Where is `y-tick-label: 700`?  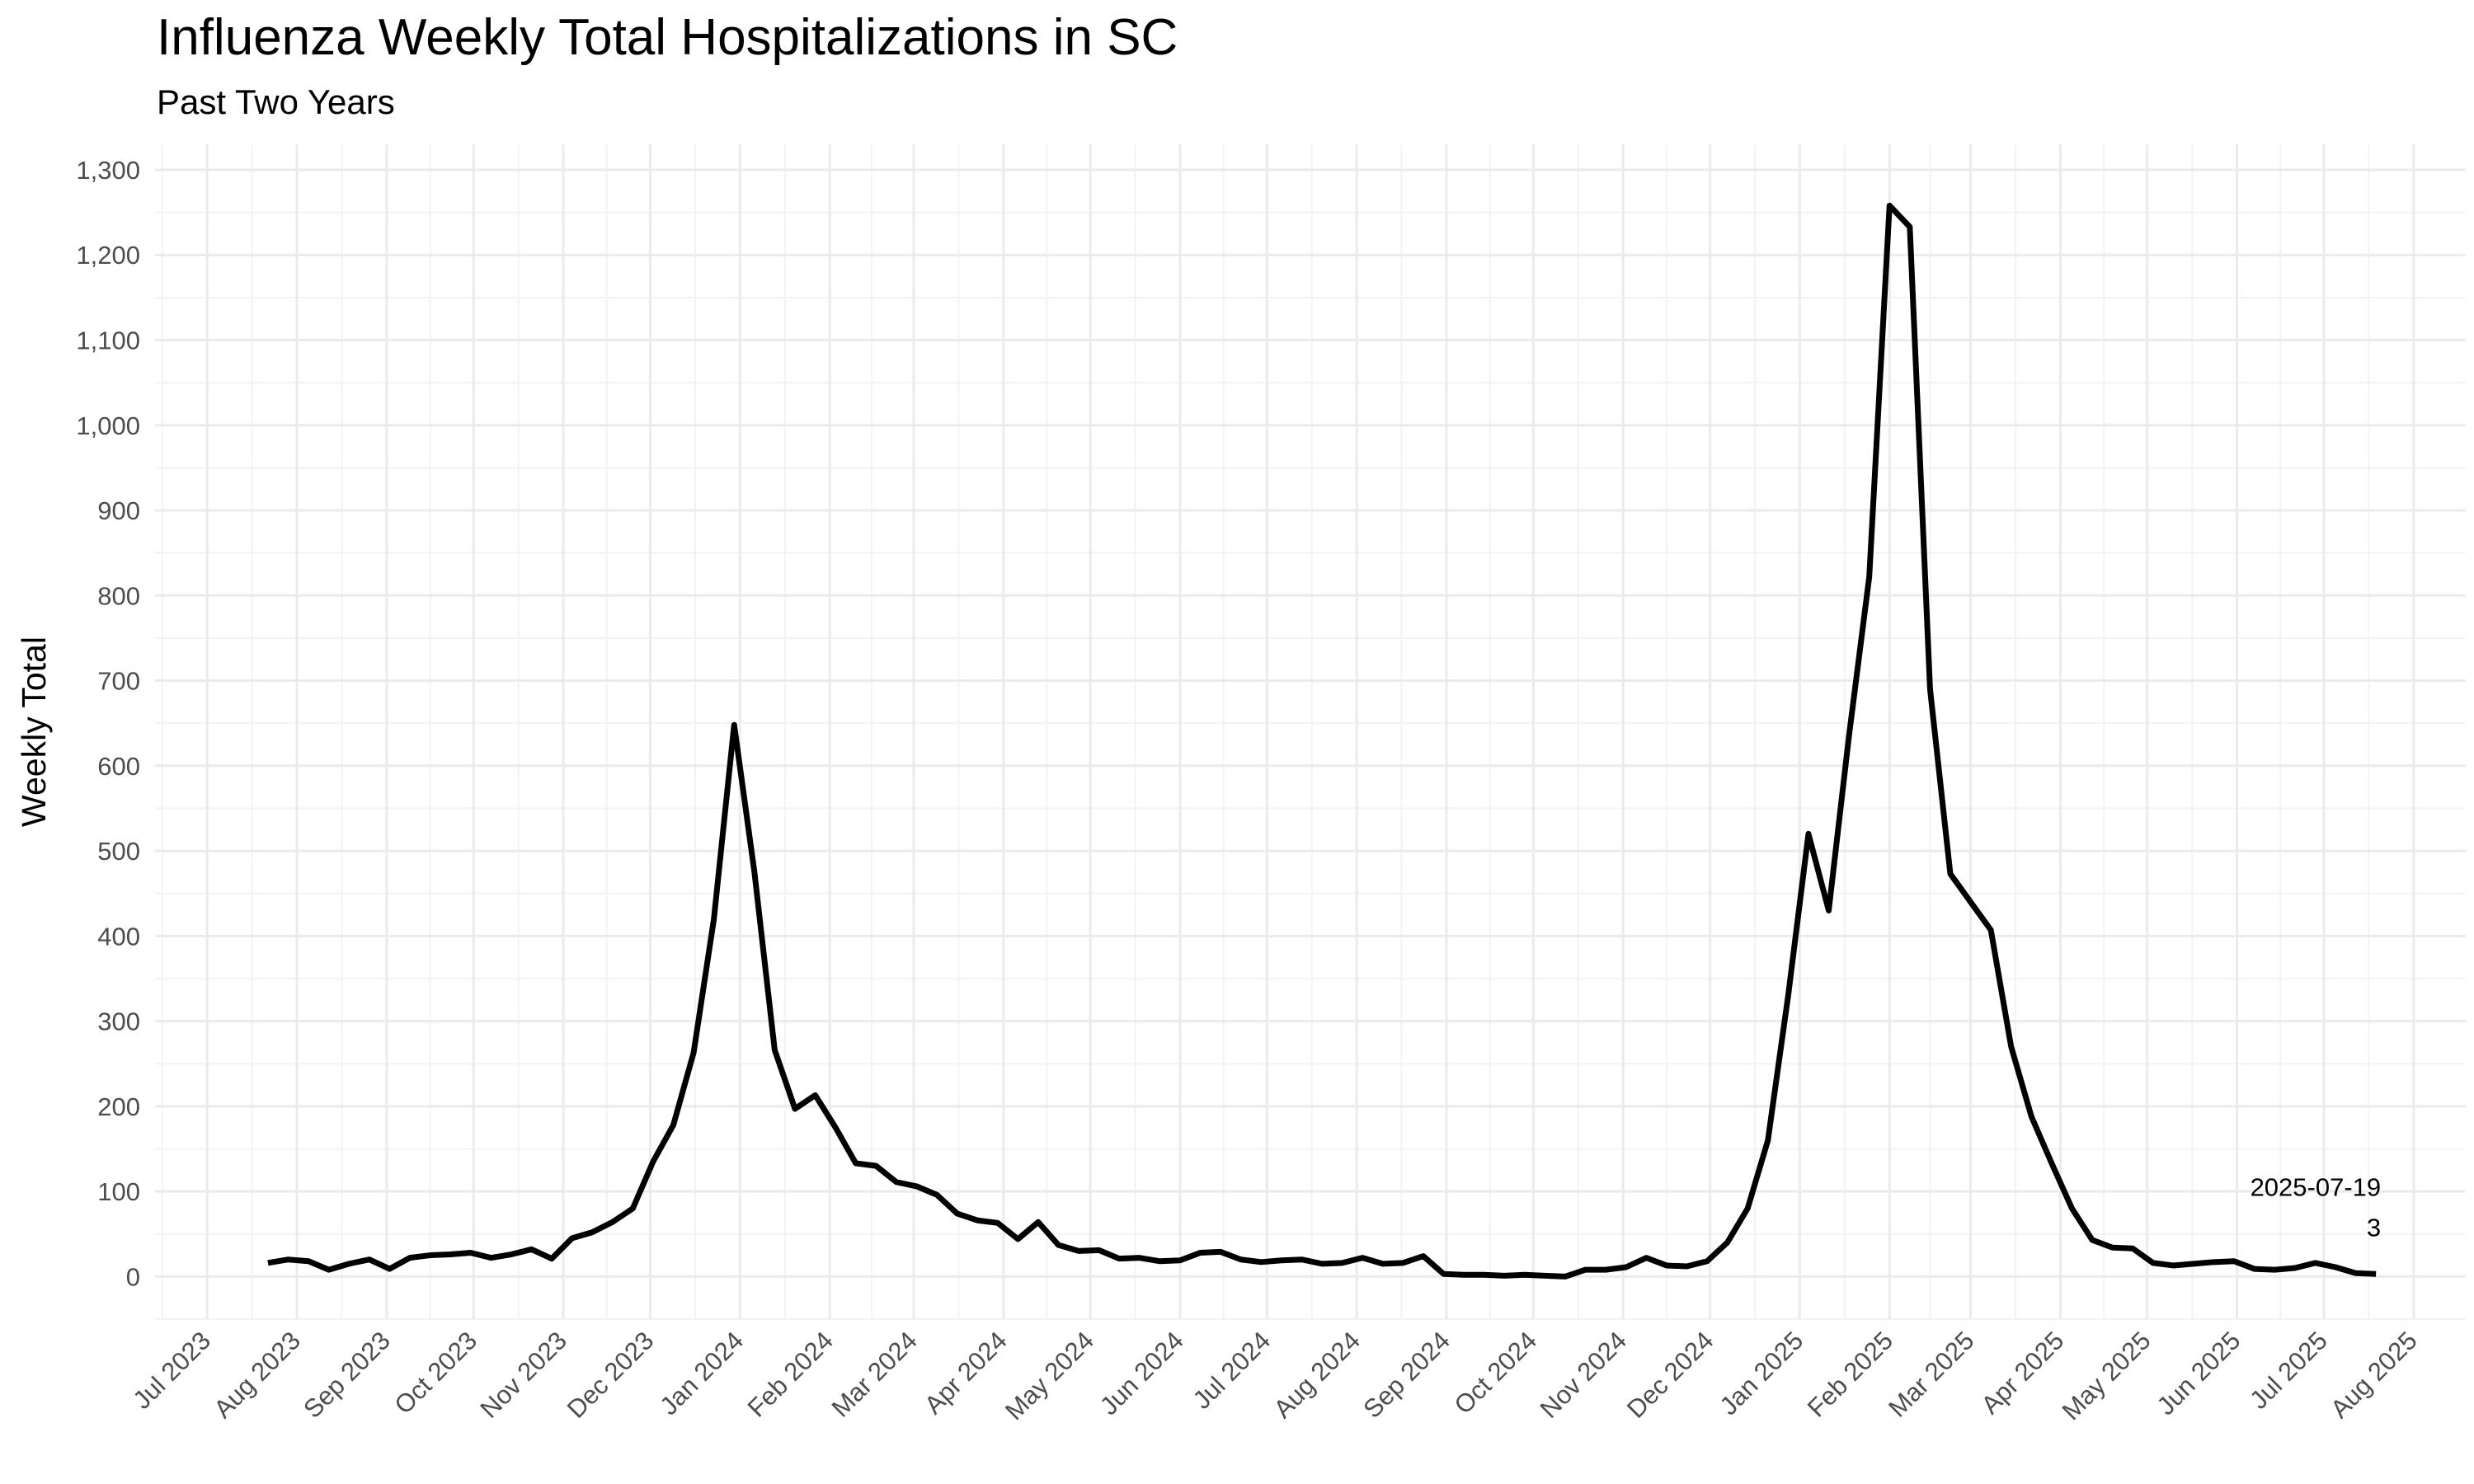 y-tick-label: 700 is located at coordinates (118, 681).